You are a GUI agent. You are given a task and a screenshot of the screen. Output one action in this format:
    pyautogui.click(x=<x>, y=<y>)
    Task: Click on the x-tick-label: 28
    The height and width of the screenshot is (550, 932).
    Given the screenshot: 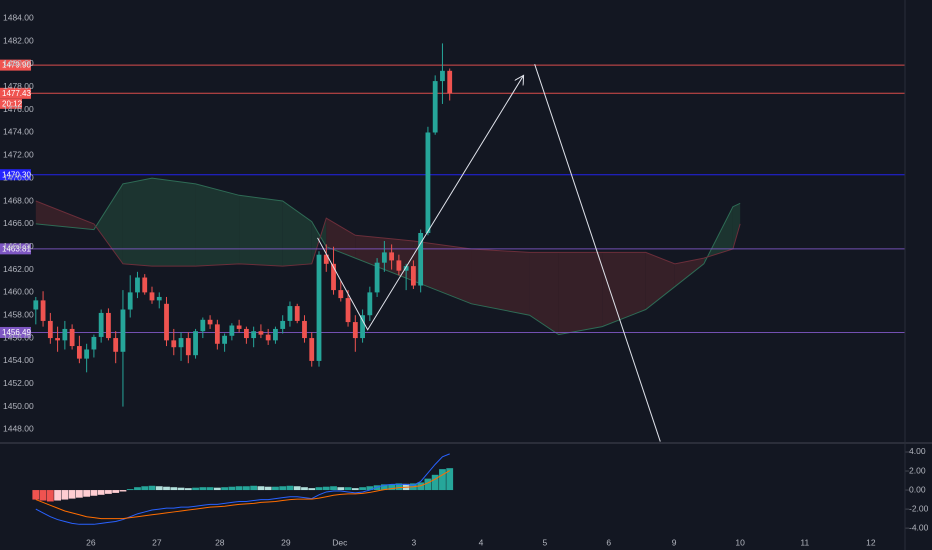 What is the action you would take?
    pyautogui.click(x=220, y=542)
    